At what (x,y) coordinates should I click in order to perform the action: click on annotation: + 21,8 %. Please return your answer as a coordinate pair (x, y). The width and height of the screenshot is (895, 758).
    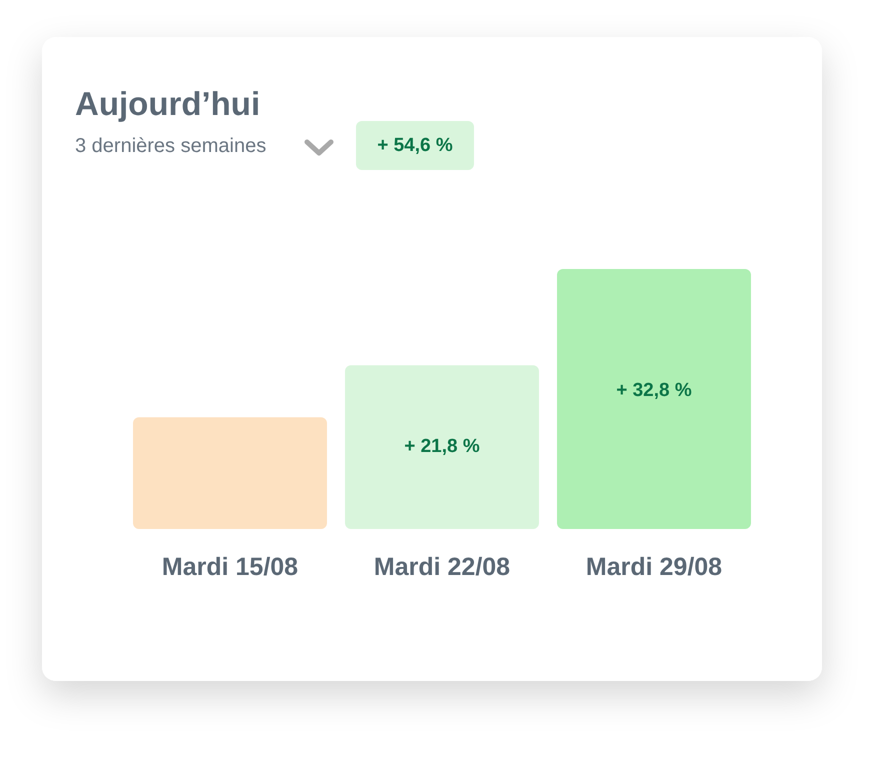
    Looking at the image, I should click on (442, 447).